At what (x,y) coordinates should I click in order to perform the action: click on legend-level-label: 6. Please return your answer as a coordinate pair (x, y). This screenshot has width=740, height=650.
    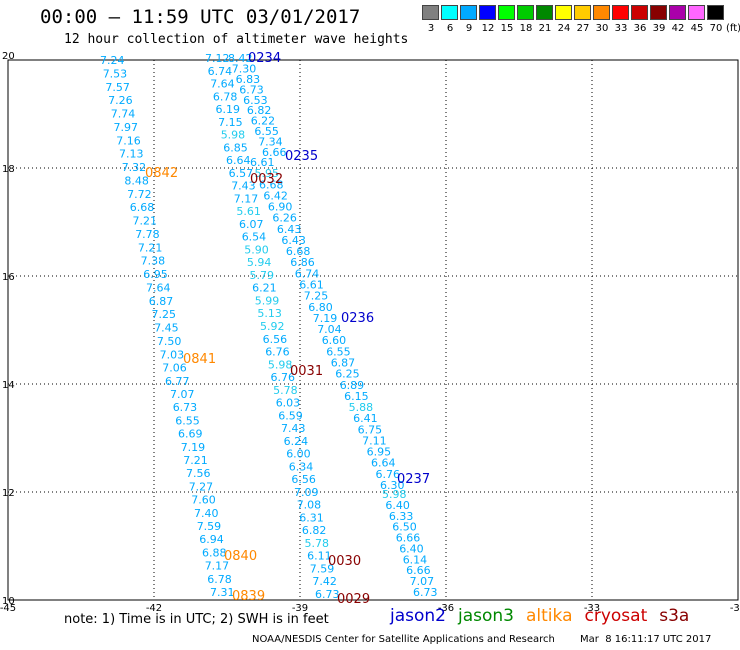
    Looking at the image, I should click on (450, 28).